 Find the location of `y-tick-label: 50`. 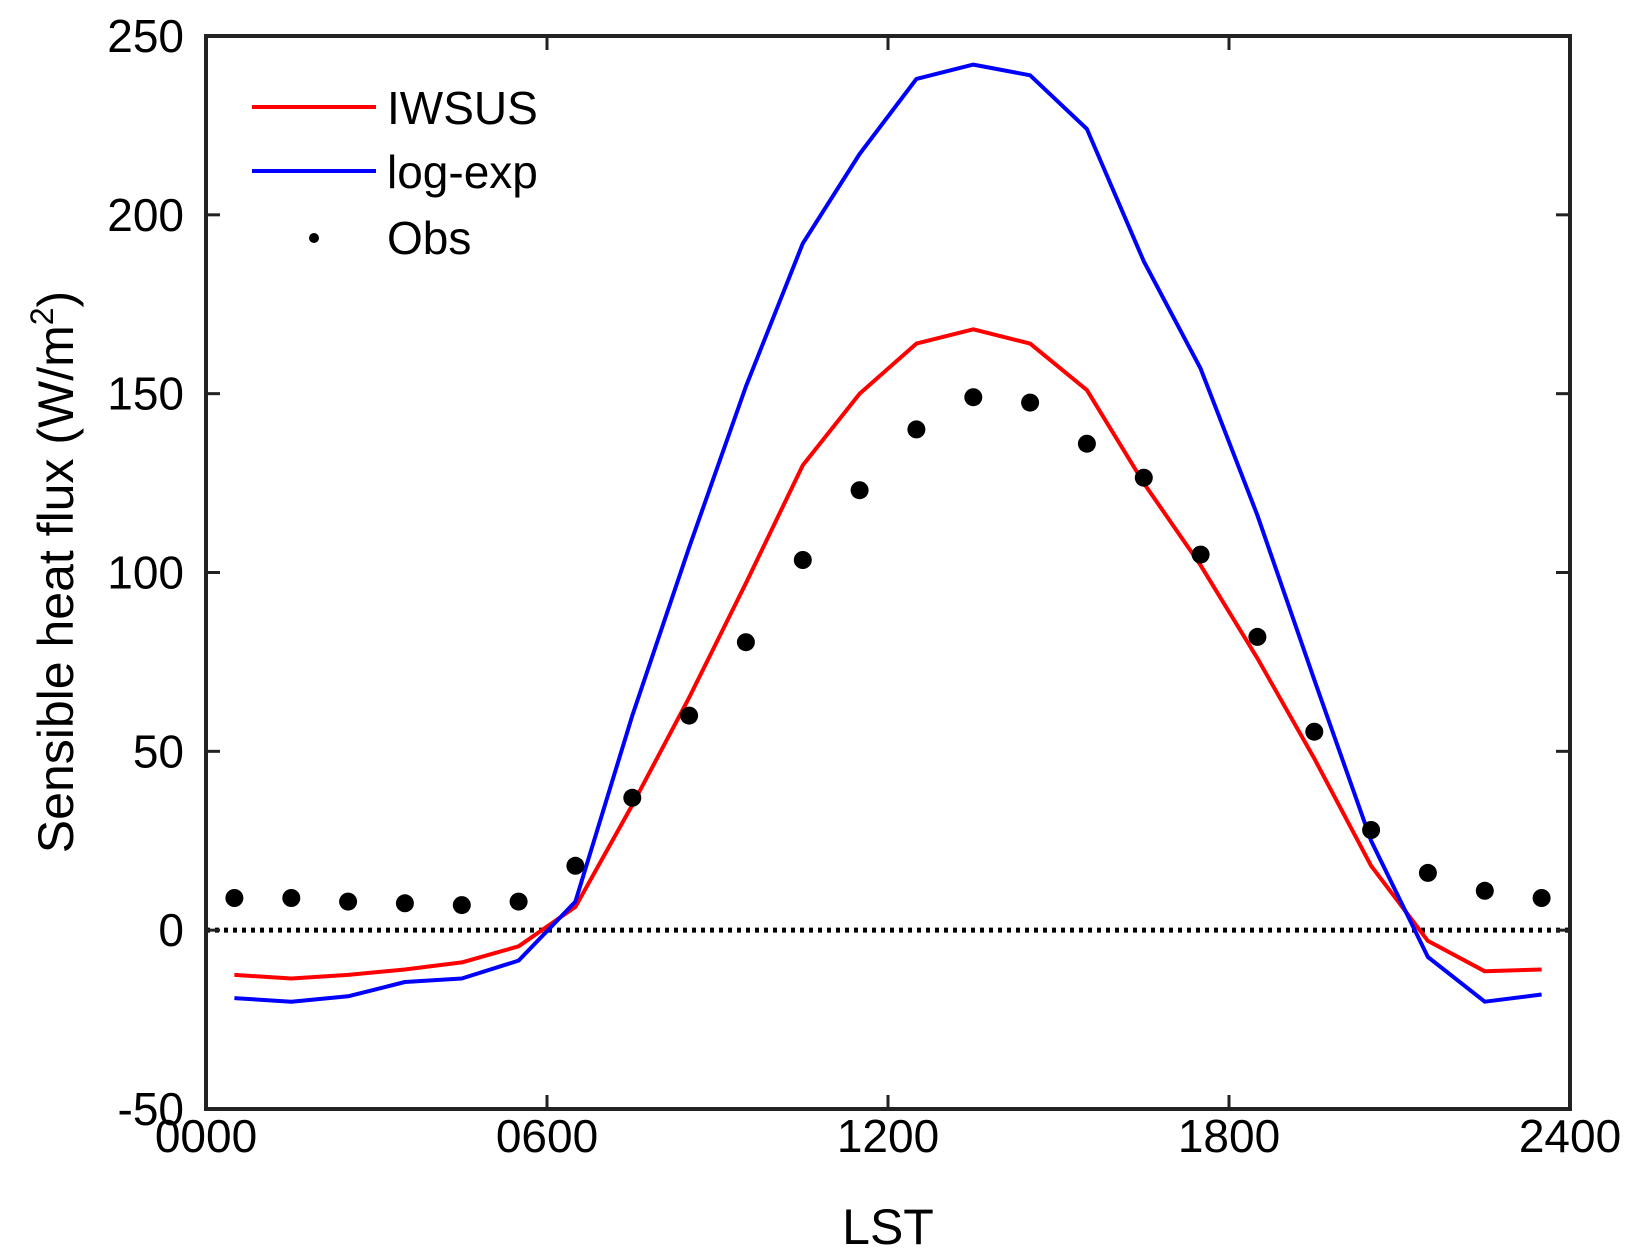

y-tick-label: 50 is located at coordinates (158, 751).